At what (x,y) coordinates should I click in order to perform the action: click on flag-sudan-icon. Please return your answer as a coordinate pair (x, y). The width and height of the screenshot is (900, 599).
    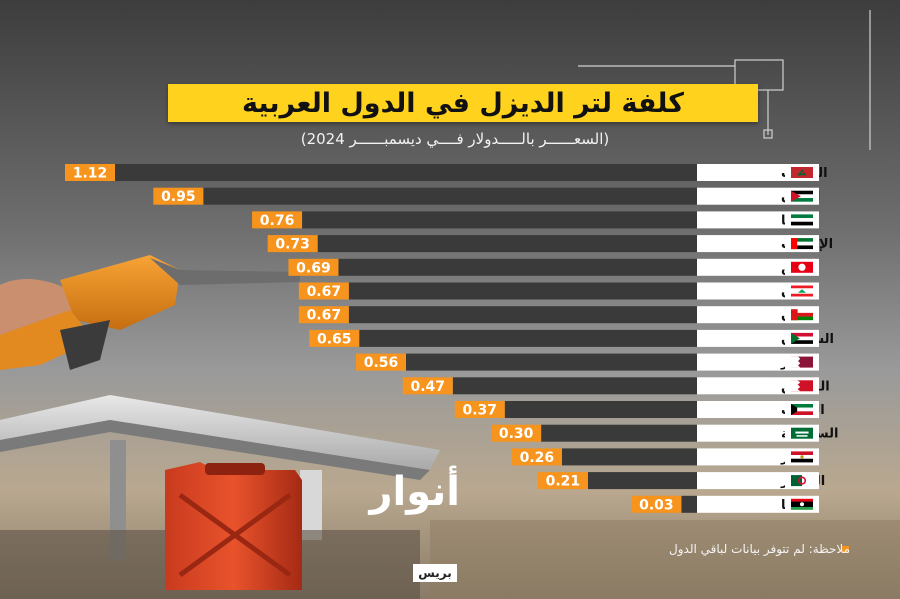
    Looking at the image, I should click on (802, 334).